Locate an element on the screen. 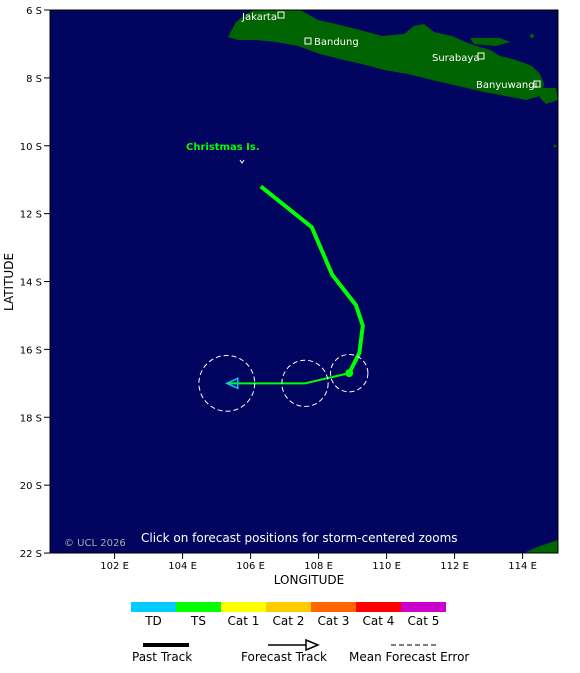  lon-tick-label: 108 E is located at coordinates (318, 566).